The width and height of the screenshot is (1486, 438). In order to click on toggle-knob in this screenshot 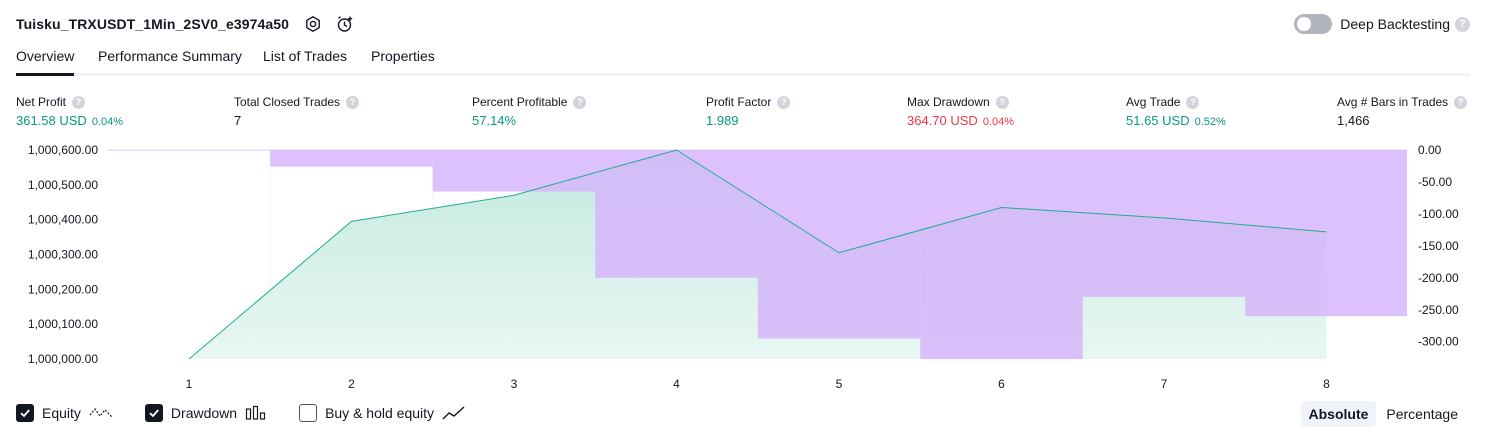, I will do `click(1304, 24)`.